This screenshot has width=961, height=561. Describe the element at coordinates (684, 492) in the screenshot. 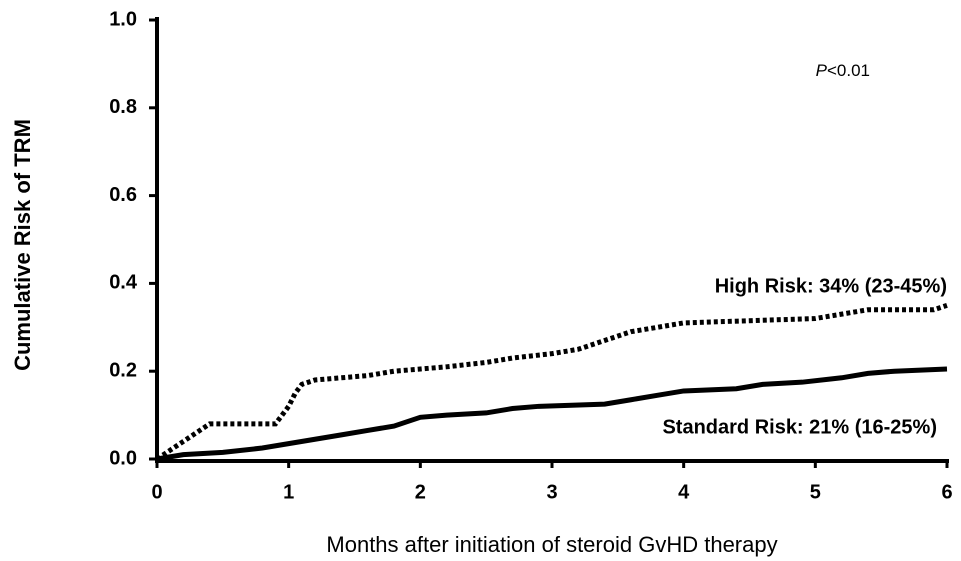

I see `x-tick-label: 4` at that location.